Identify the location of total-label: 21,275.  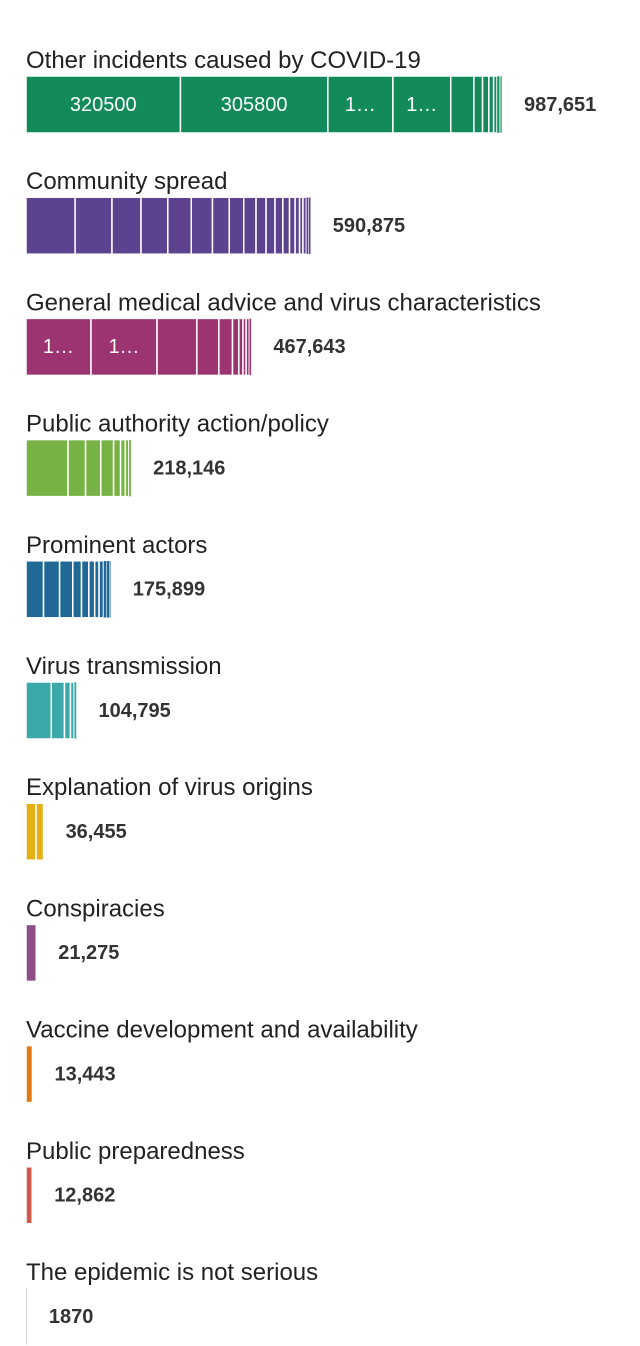
(88, 953).